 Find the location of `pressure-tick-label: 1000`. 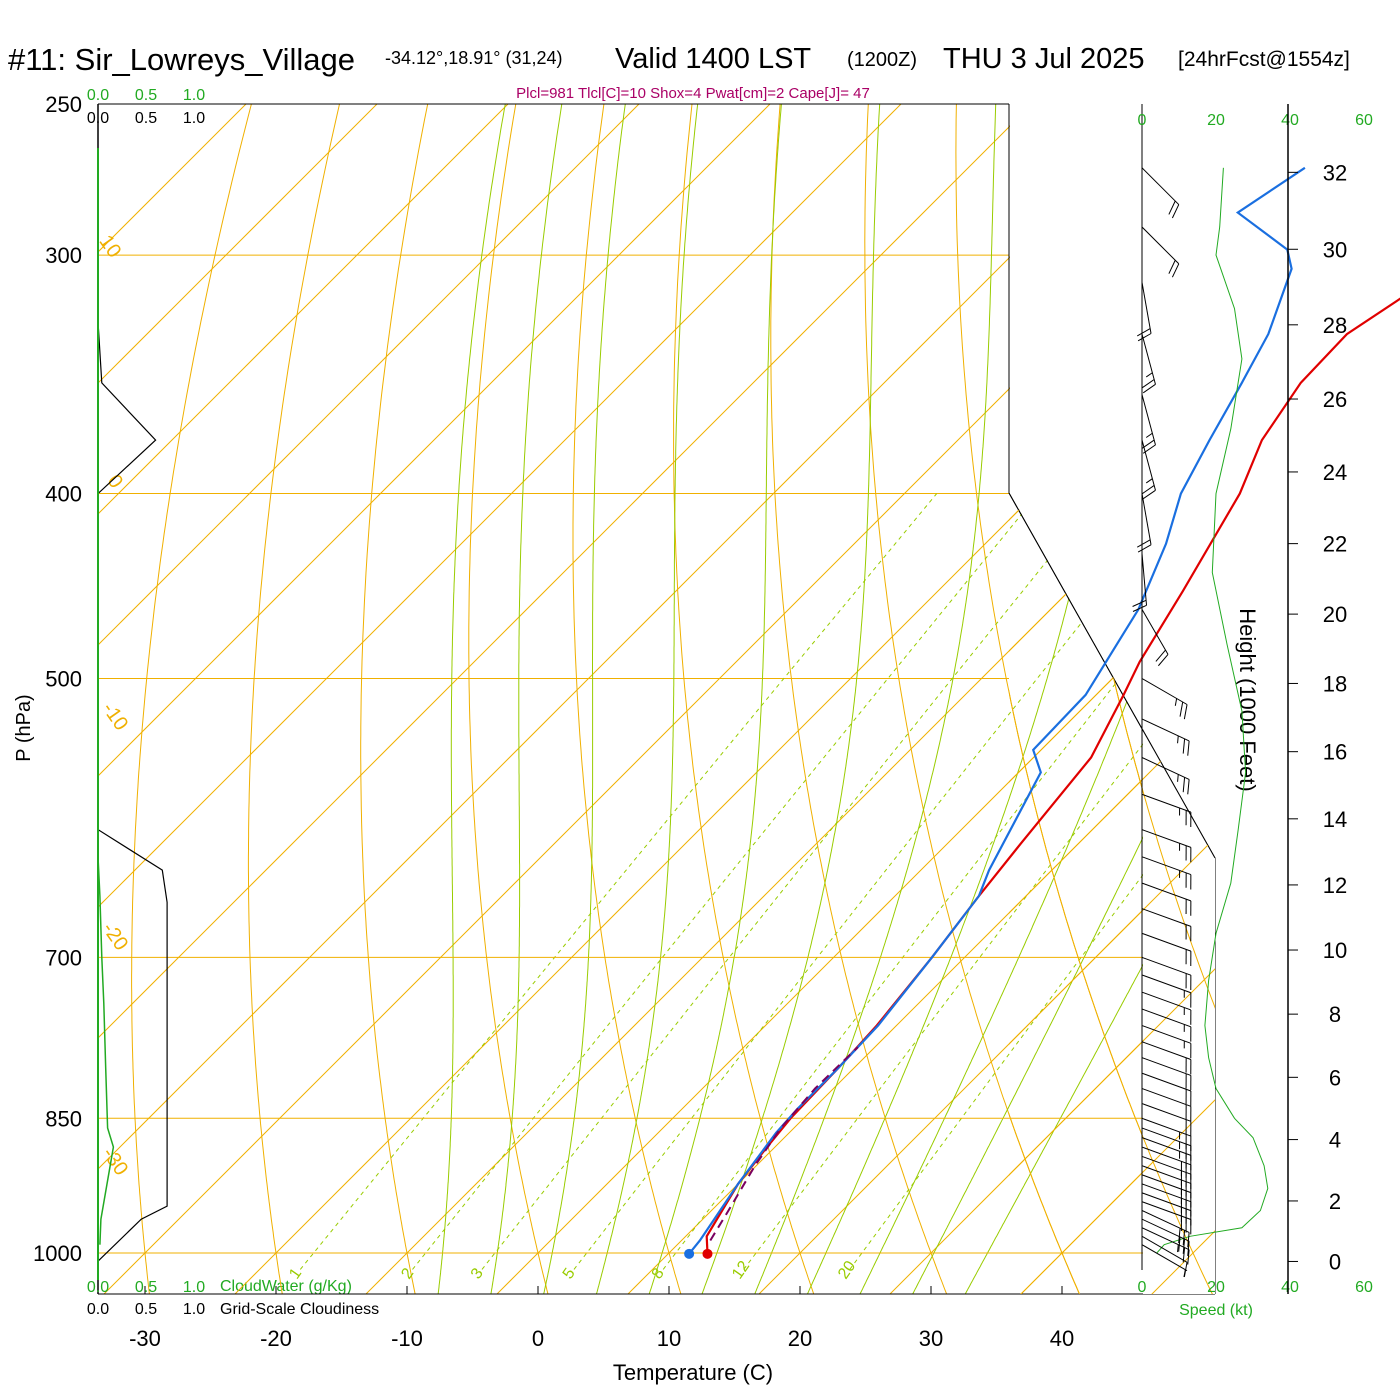

pressure-tick-label: 1000 is located at coordinates (57, 1253).